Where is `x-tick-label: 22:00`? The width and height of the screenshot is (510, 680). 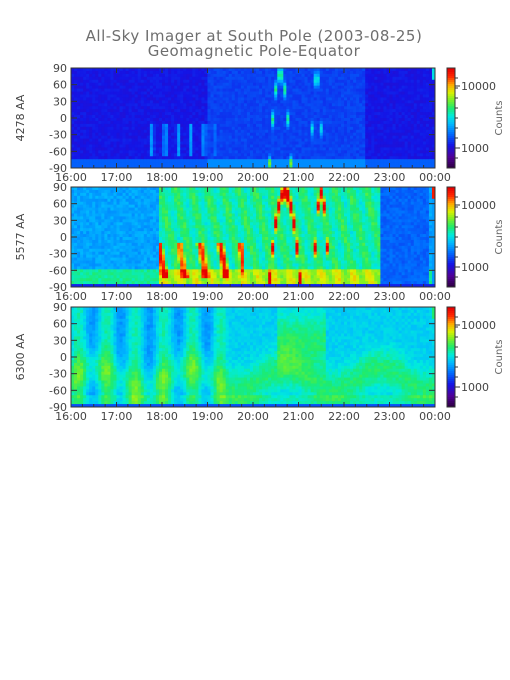 x-tick-label: 22:00 is located at coordinates (344, 177).